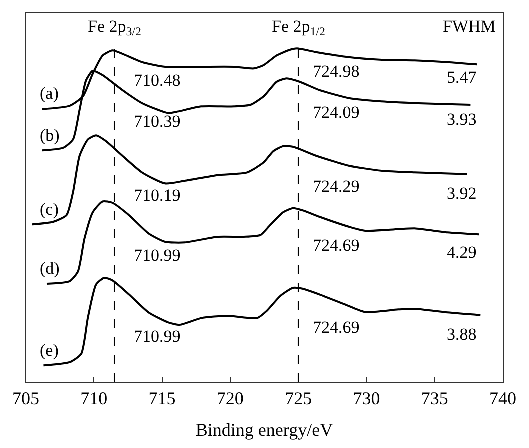  I want to click on series-label: (c), so click(49, 209).